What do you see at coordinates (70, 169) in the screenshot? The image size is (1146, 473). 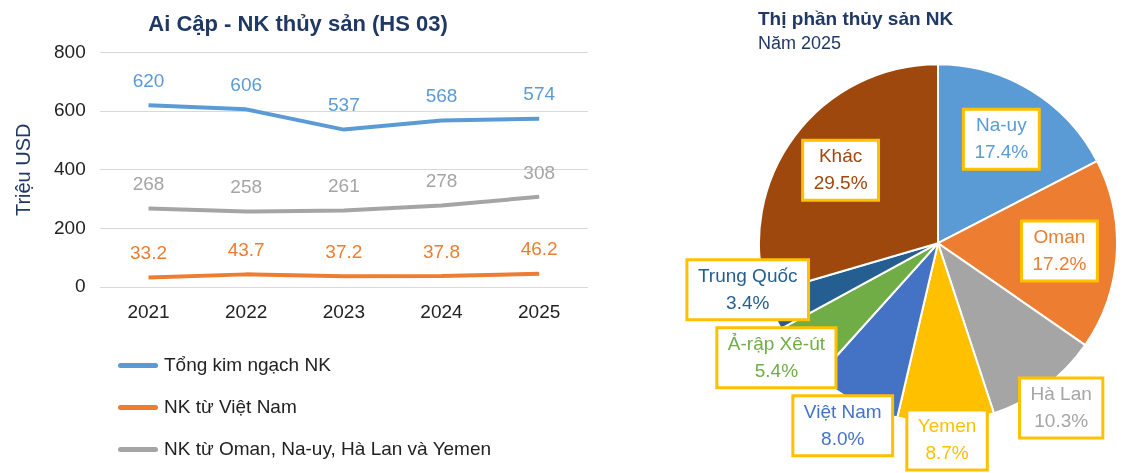 I see `y-tick-label: 400` at bounding box center [70, 169].